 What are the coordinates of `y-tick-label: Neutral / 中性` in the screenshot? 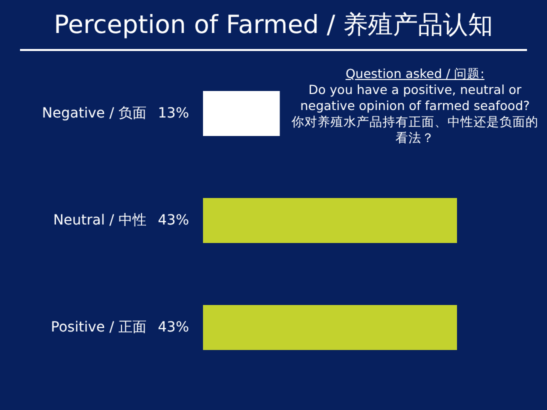 It's located at (99, 220).